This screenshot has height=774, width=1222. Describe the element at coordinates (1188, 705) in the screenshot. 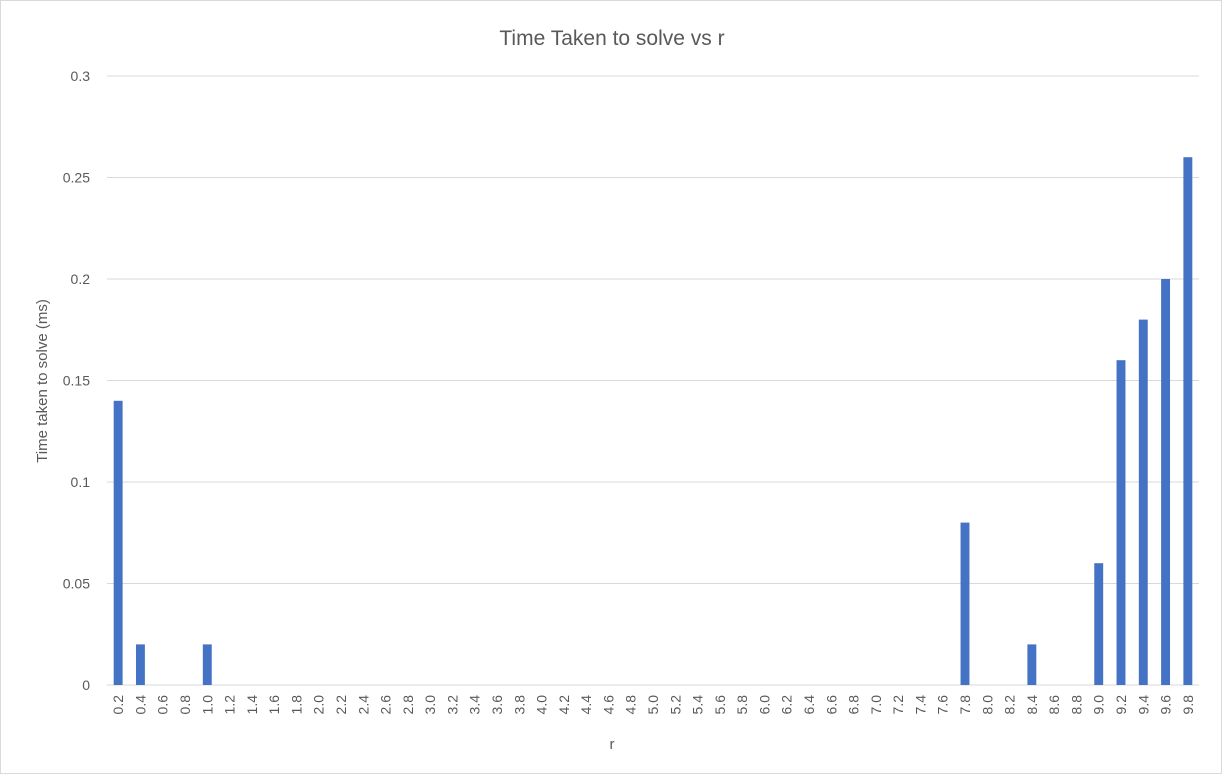

I see `x-tick-label: 9.8` at that location.